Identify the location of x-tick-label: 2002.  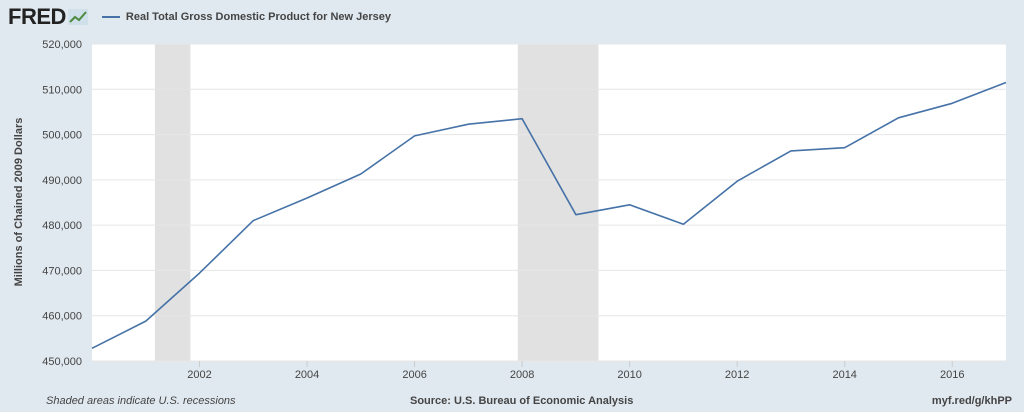
(199, 375).